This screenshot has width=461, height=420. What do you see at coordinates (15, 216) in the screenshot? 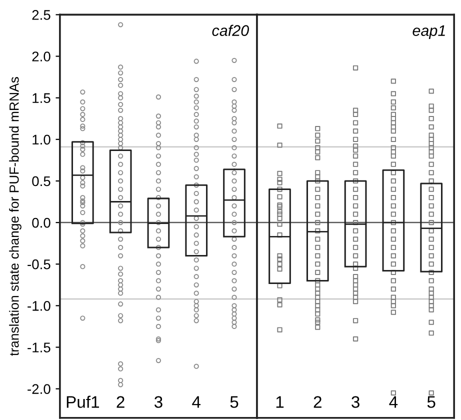
I see `y-axis-title: translation state change for PUF-bound mRNAs` at bounding box center [15, 216].